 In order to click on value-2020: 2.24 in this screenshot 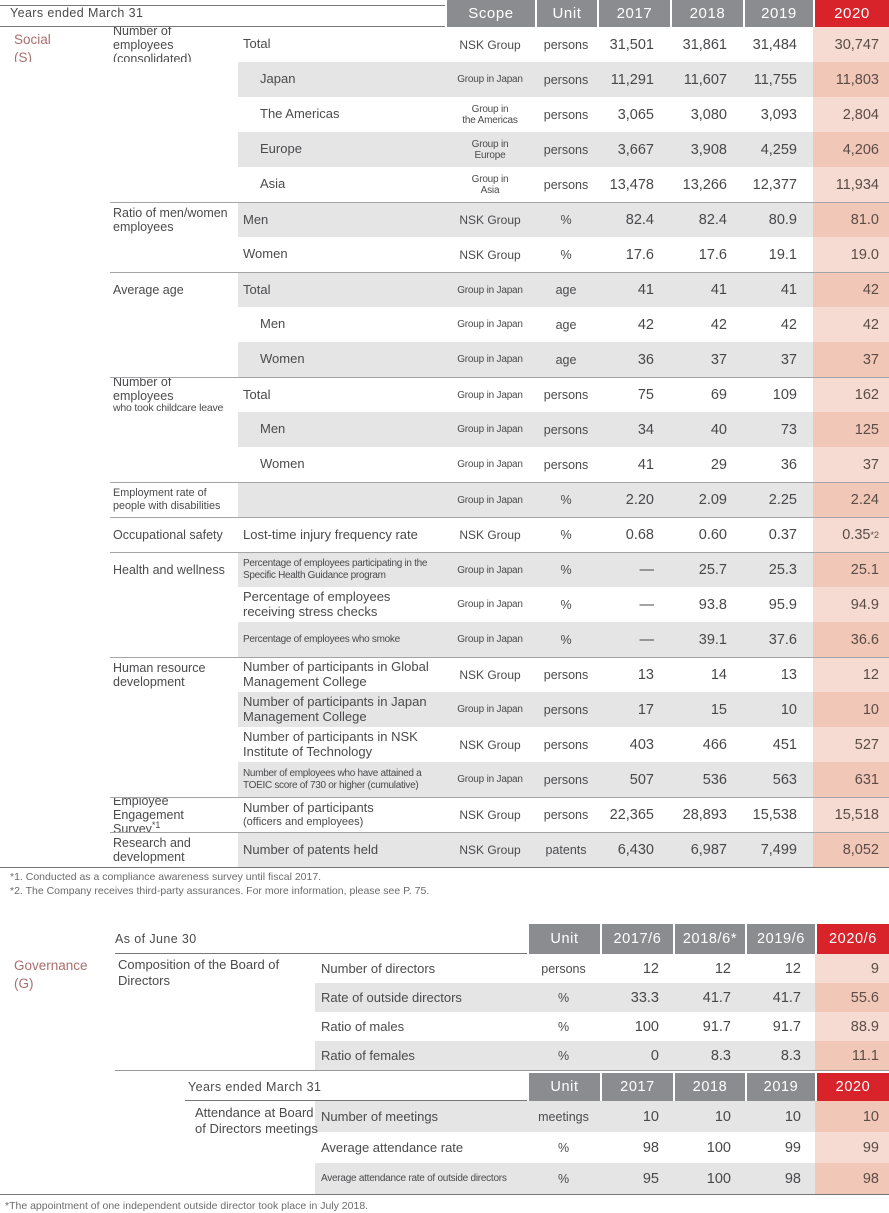, I will do `click(851, 500)`.